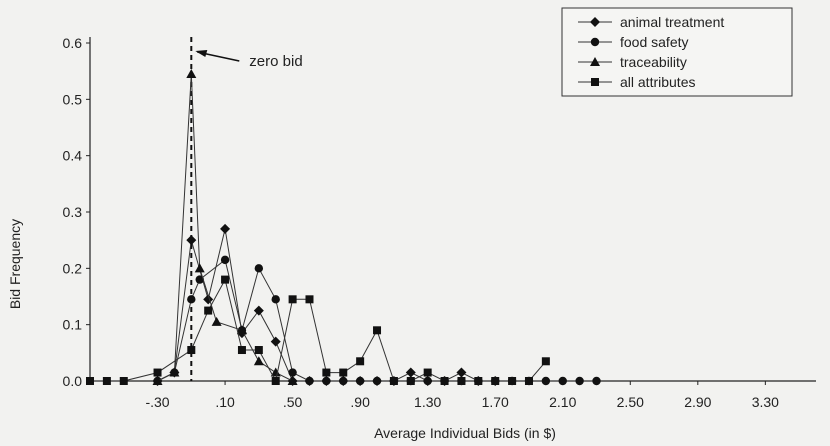 The width and height of the screenshot is (830, 446). Describe the element at coordinates (293, 402) in the screenshot. I see `x-tick-label: .50` at that location.